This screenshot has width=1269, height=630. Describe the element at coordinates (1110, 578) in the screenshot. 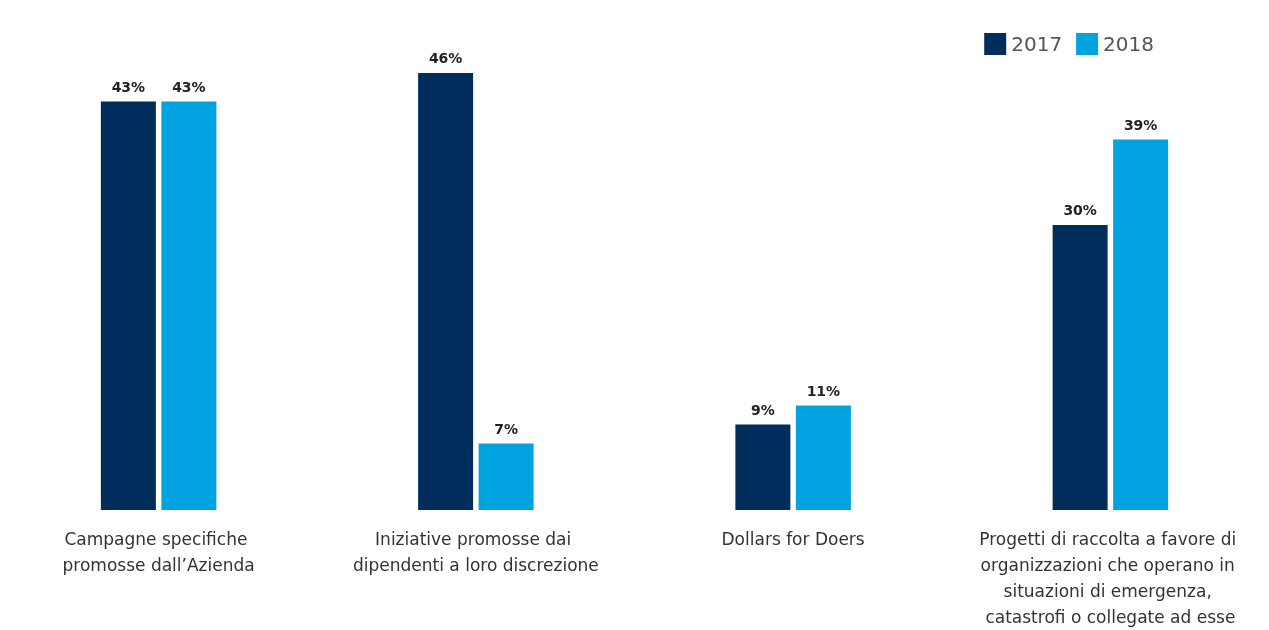

I see `x-tick-label: Progetti di raccolta a favore di organizzazioni che operano in situazioni di emergenza, catastrofi o collegate ad esse` at that location.